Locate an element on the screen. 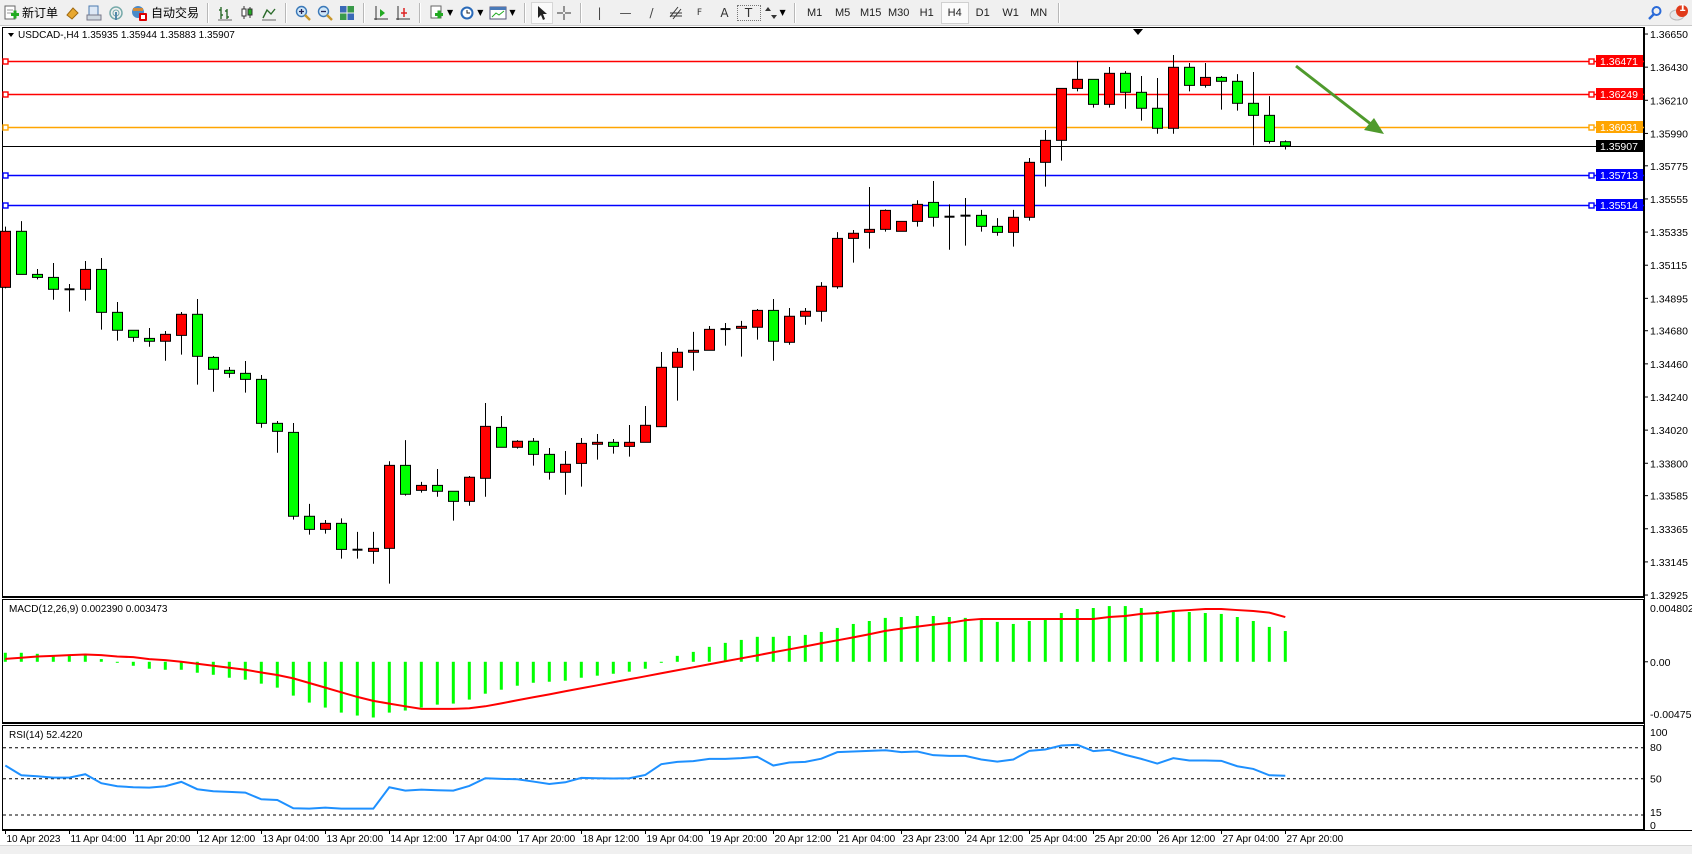  text-label-button: T is located at coordinates (748, 12).